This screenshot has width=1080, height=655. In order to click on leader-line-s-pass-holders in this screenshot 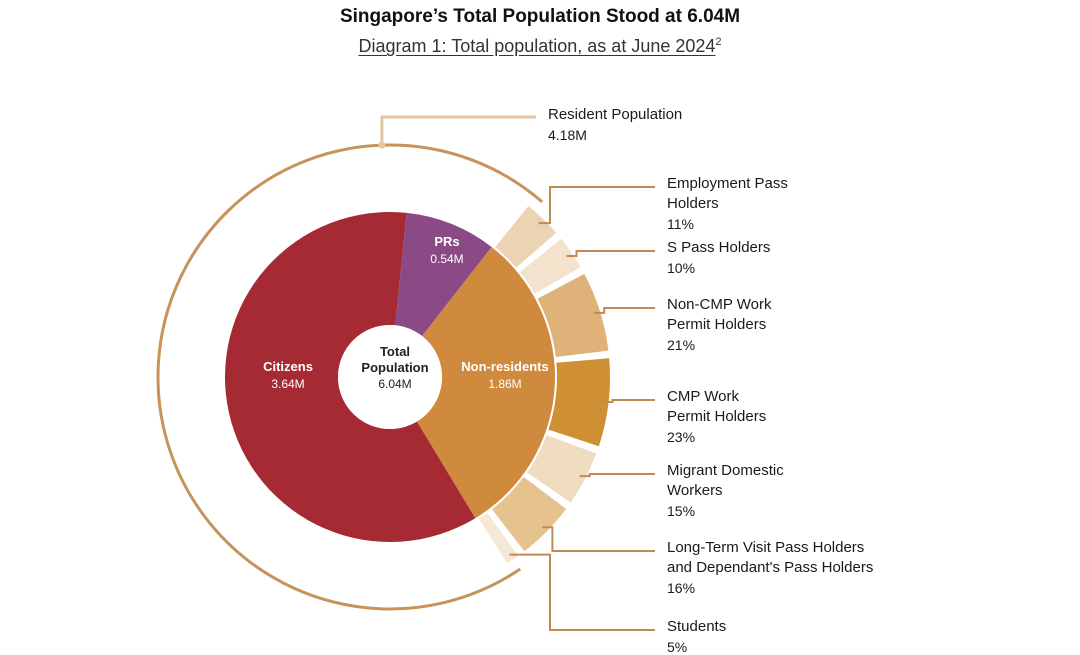, I will do `click(610, 253)`.